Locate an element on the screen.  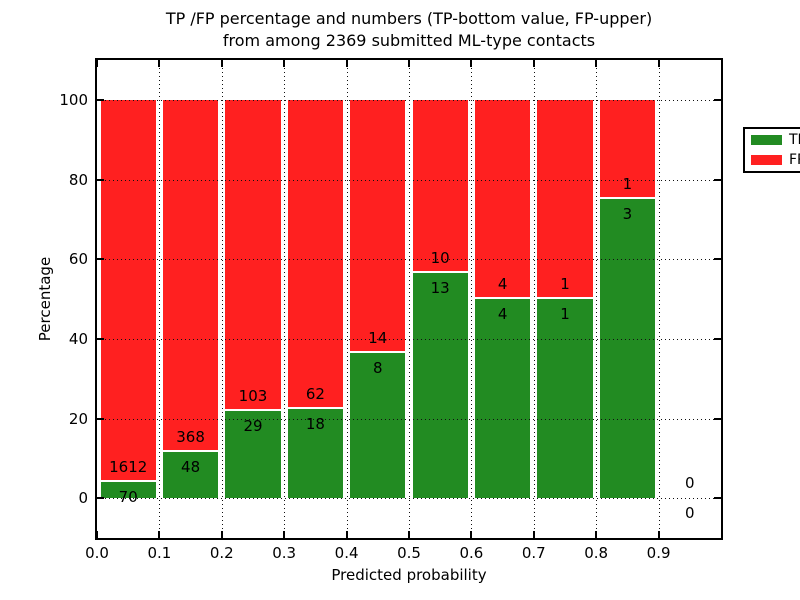
tp-count-label: 1 is located at coordinates (565, 314).